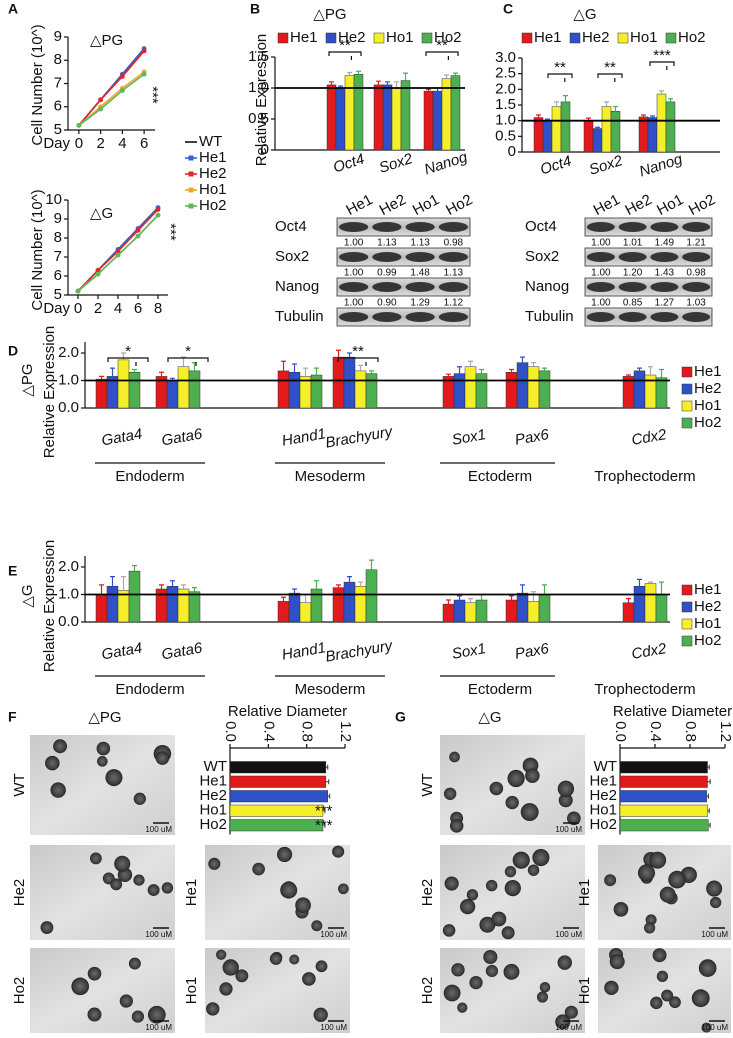 The image size is (733, 1038). I want to click on legend-label: Ho1, so click(400, 37).